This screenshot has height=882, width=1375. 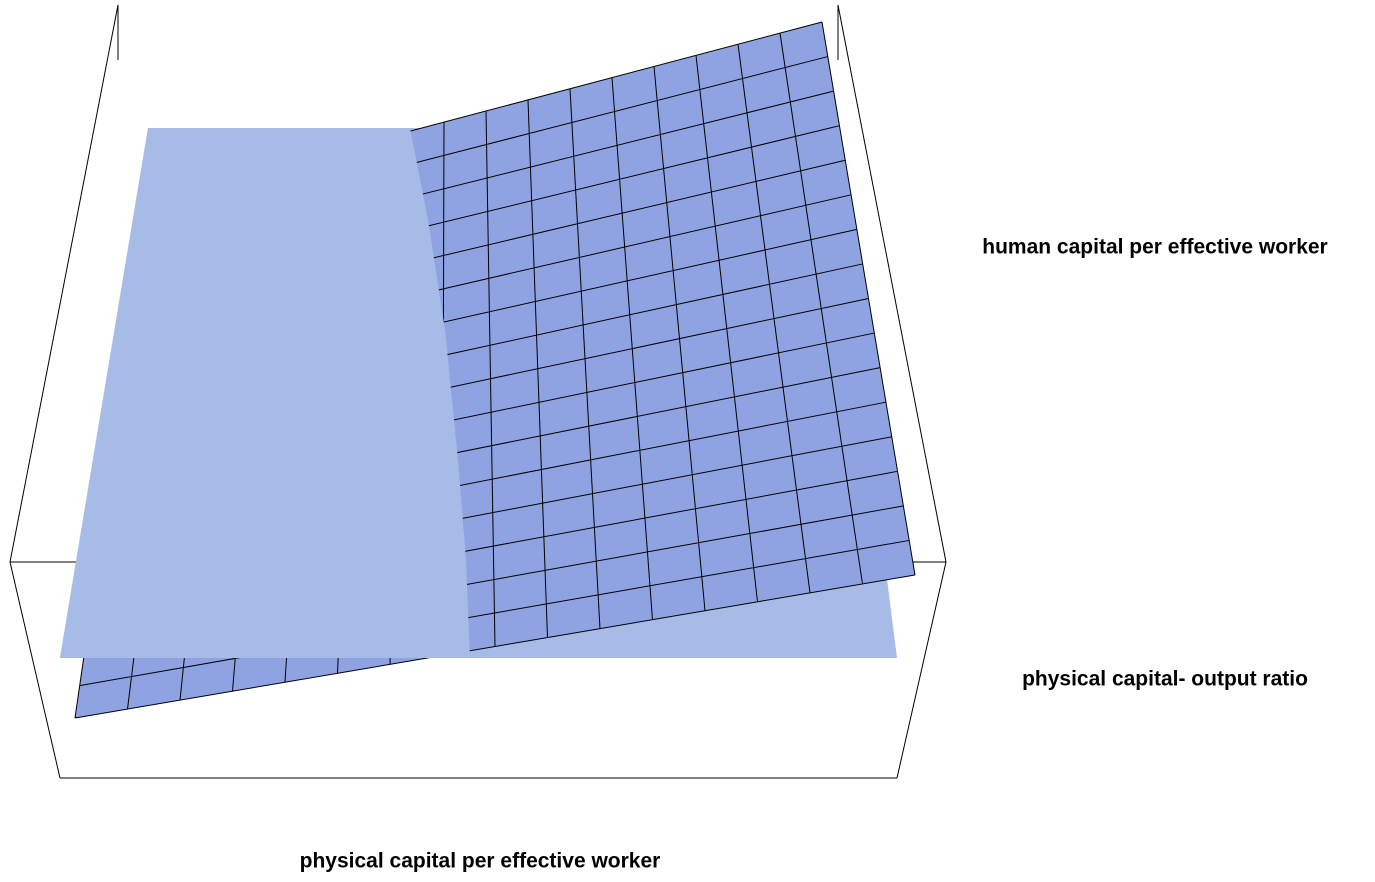 What do you see at coordinates (1154, 247) in the screenshot?
I see `y-axis-label: human capital per effective worker` at bounding box center [1154, 247].